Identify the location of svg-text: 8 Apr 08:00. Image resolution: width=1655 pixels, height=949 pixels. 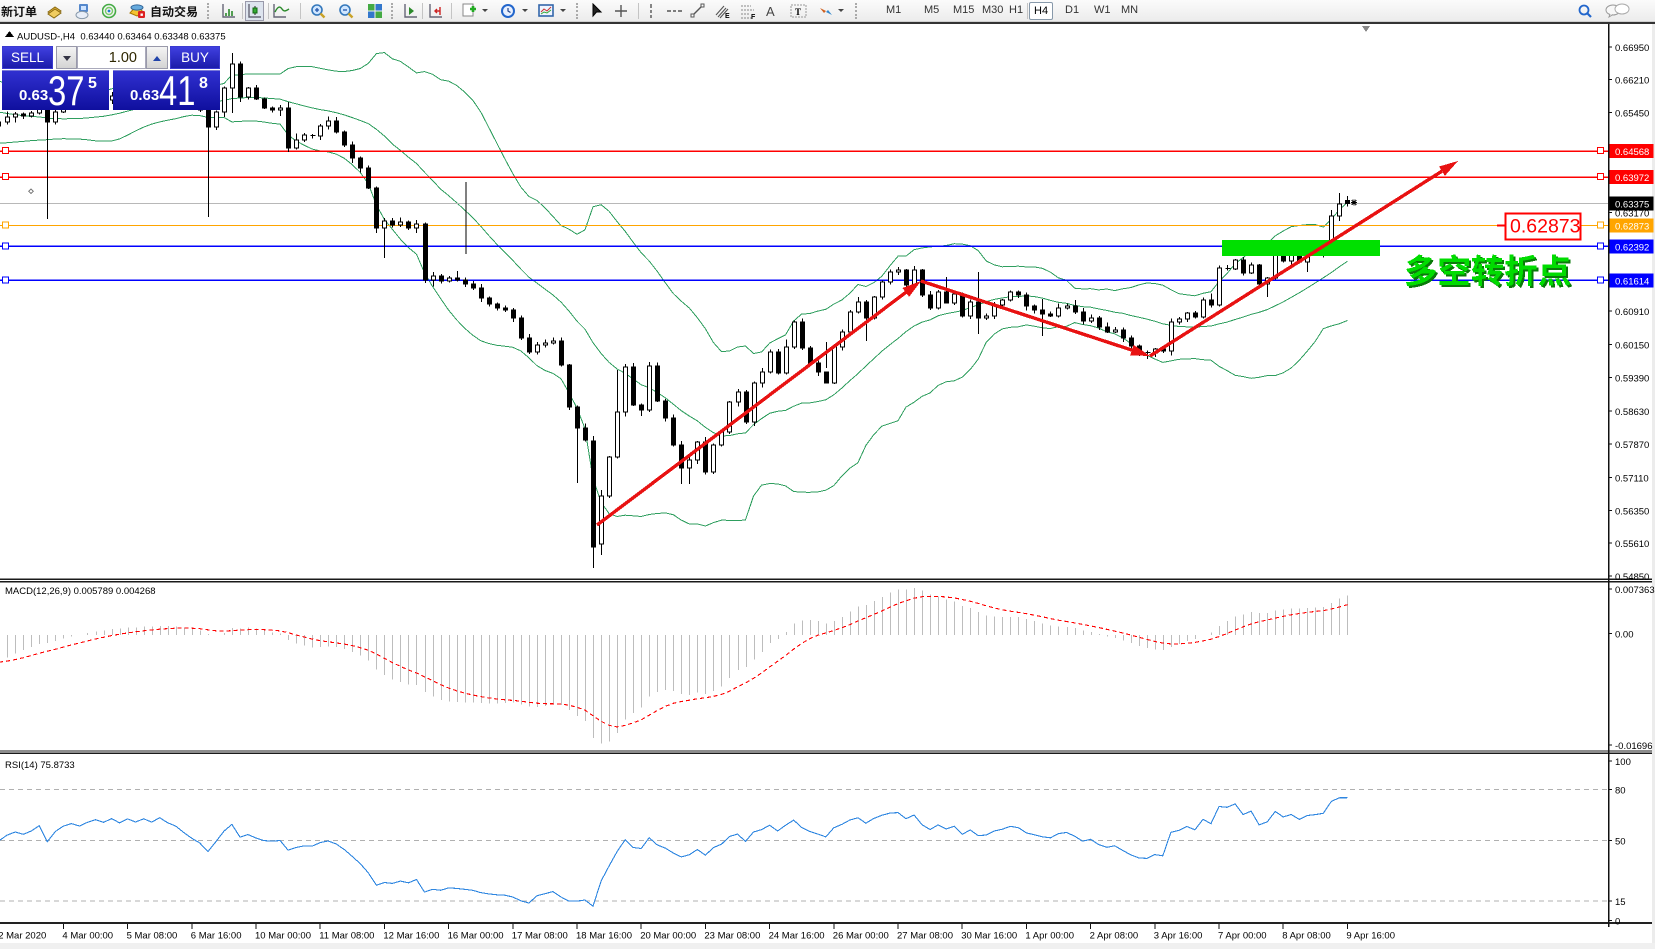
(1306, 936).